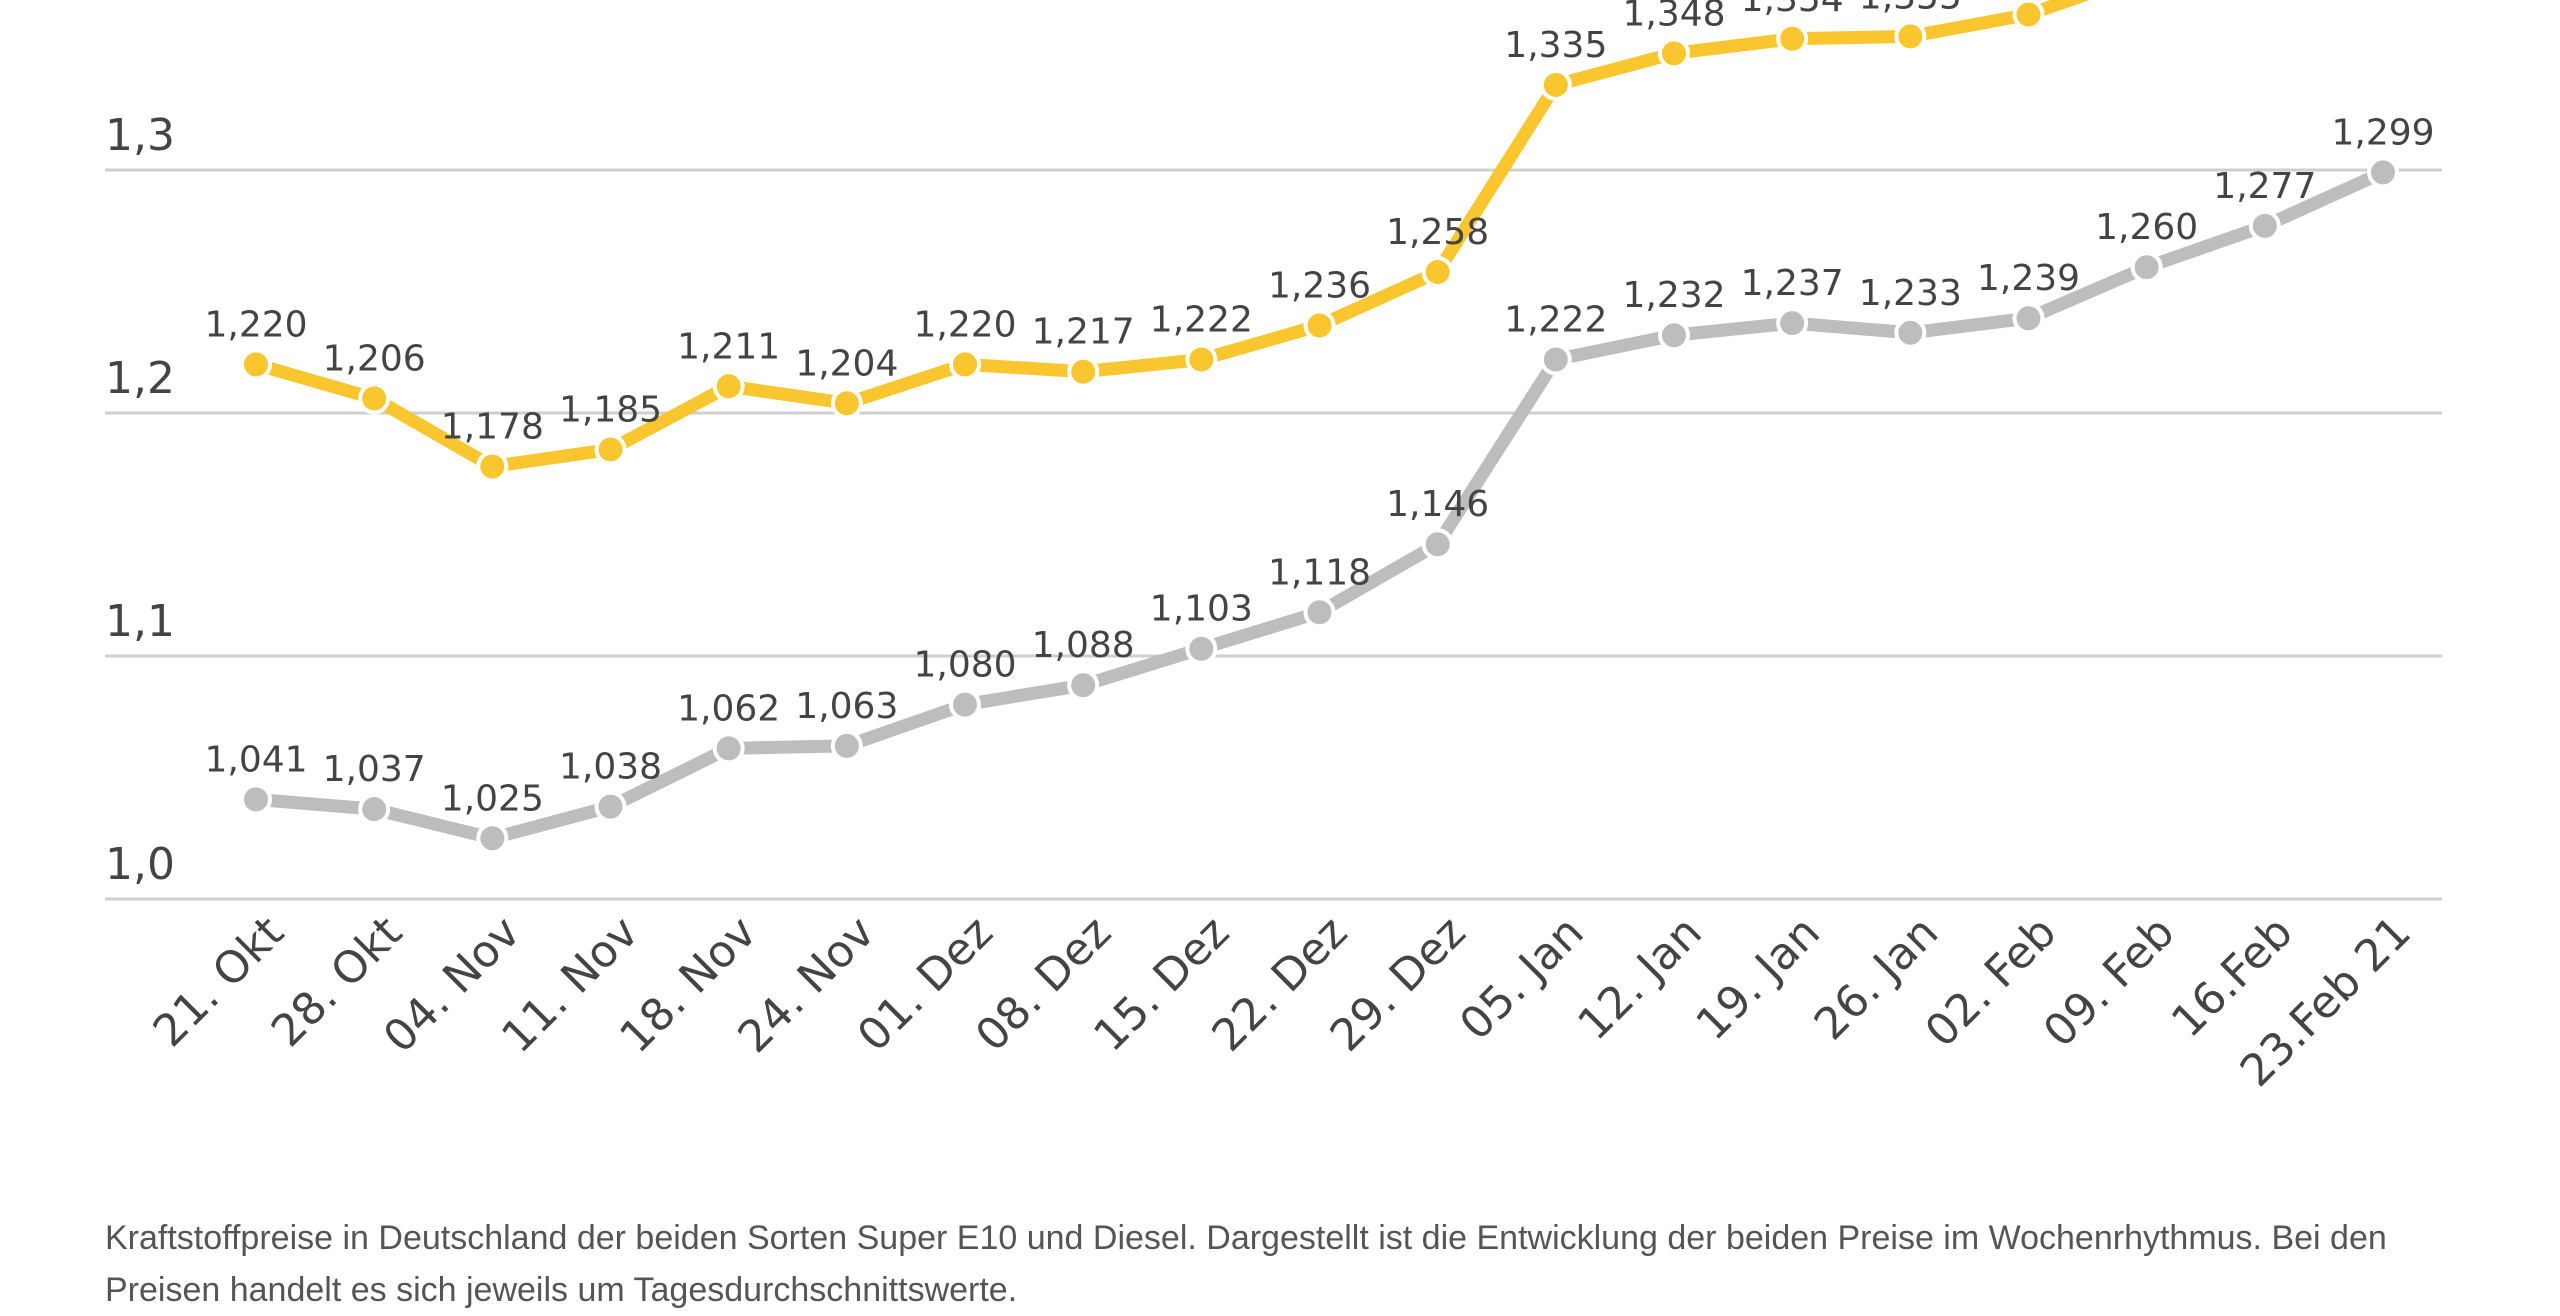 The width and height of the screenshot is (2560, 1316). I want to click on data-label: 1,277, so click(2264, 186).